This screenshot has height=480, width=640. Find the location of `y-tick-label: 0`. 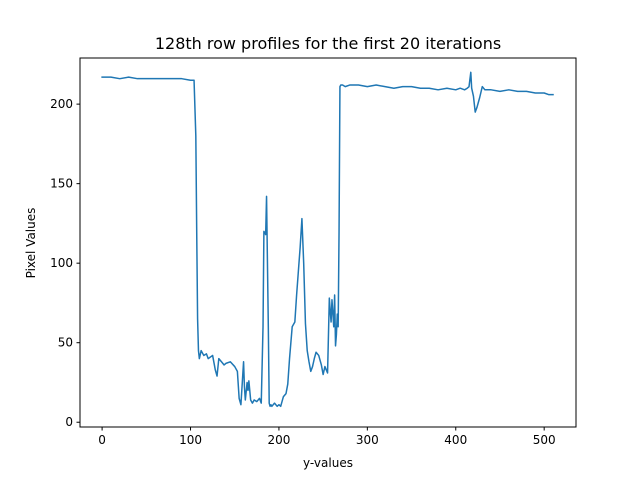

y-tick-label: 0 is located at coordinates (69, 422).